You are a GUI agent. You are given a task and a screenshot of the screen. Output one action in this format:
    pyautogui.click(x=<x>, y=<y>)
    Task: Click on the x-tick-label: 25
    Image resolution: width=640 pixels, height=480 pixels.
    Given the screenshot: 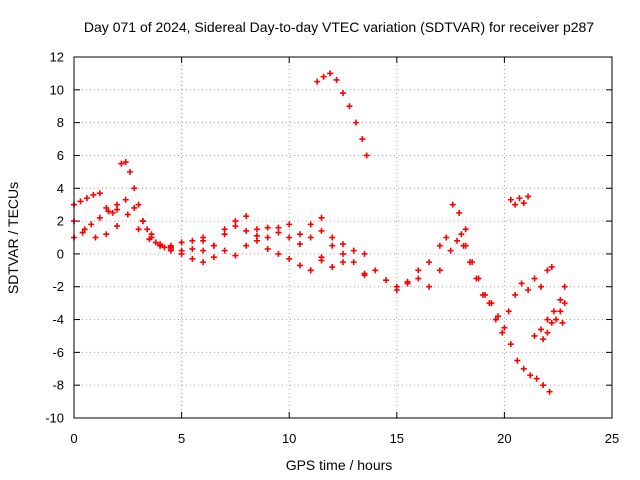 What is the action you would take?
    pyautogui.click(x=612, y=438)
    